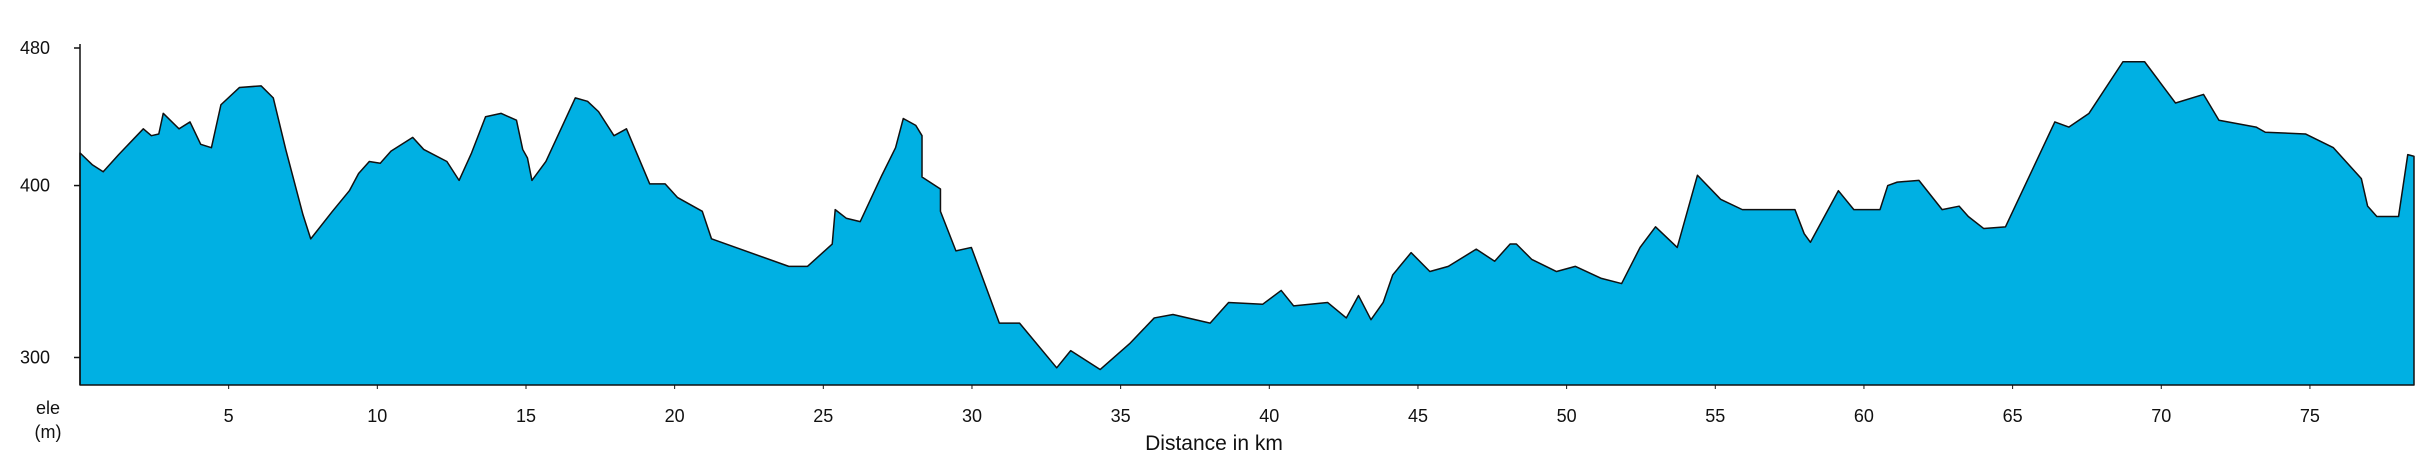 This screenshot has height=475, width=2426. I want to click on x-tick-label: 30, so click(972, 416).